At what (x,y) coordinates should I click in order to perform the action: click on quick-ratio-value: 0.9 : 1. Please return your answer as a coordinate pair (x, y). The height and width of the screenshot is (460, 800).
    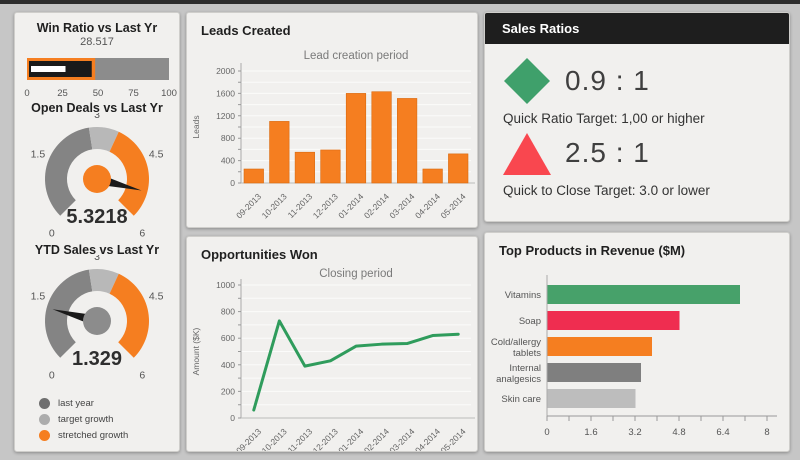
    Looking at the image, I should click on (607, 80).